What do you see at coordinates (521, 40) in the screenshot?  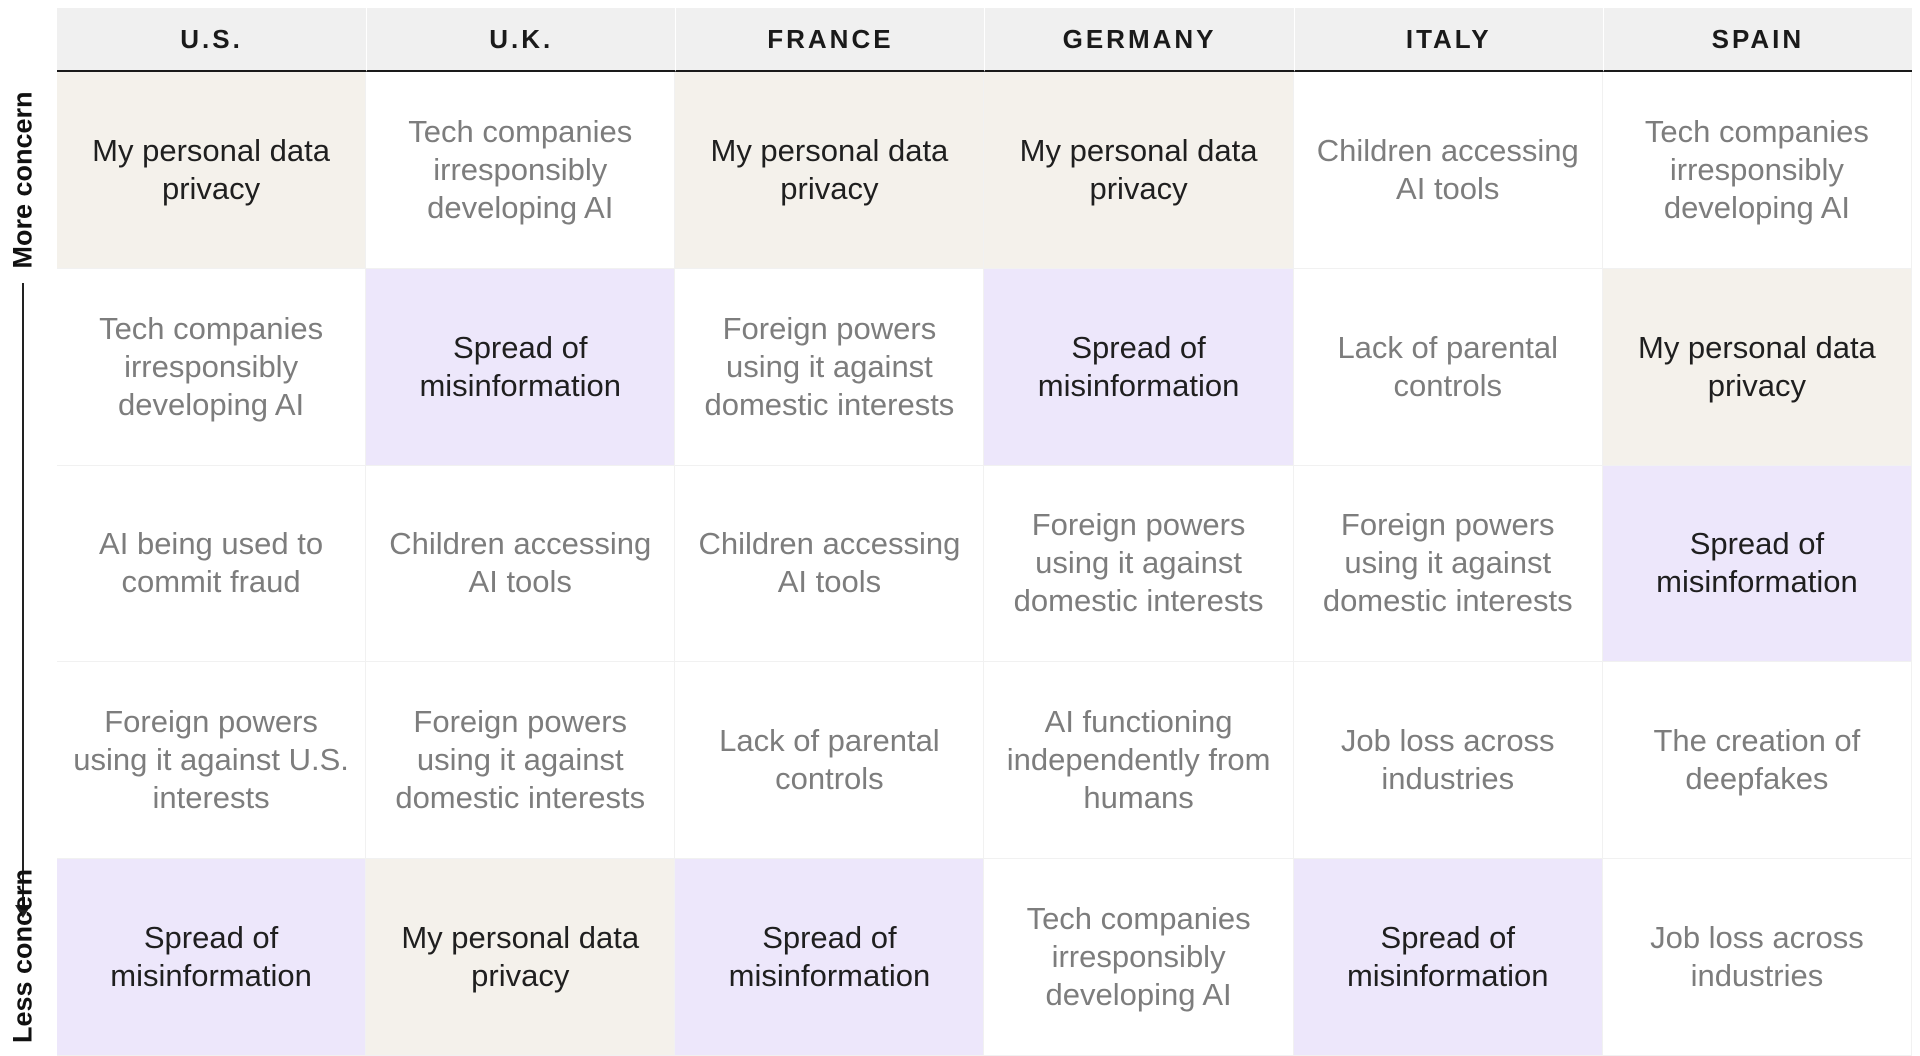 I see `column-header: U.K.` at bounding box center [521, 40].